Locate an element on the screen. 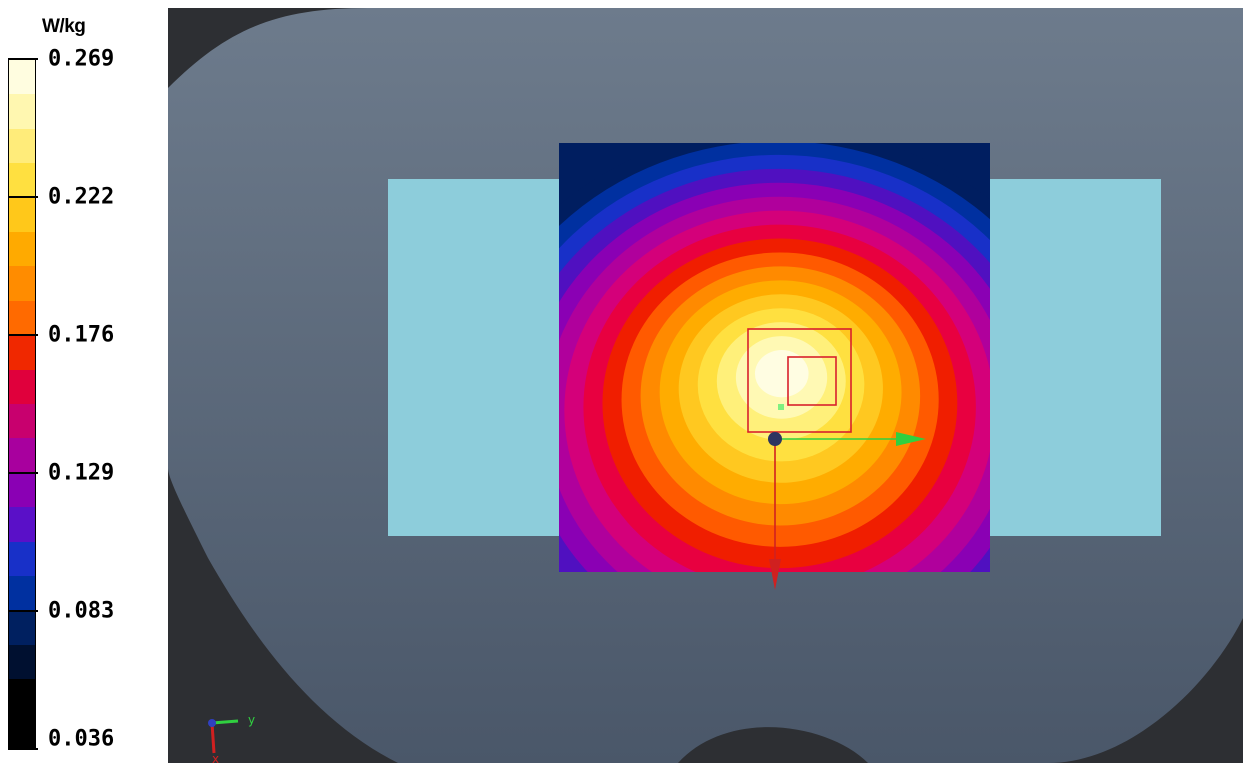  colorbar-tick-label: 0.129 is located at coordinates (81, 473).